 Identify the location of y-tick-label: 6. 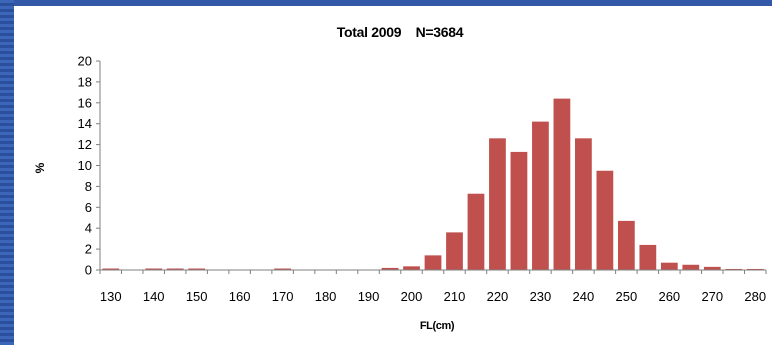
(88, 207).